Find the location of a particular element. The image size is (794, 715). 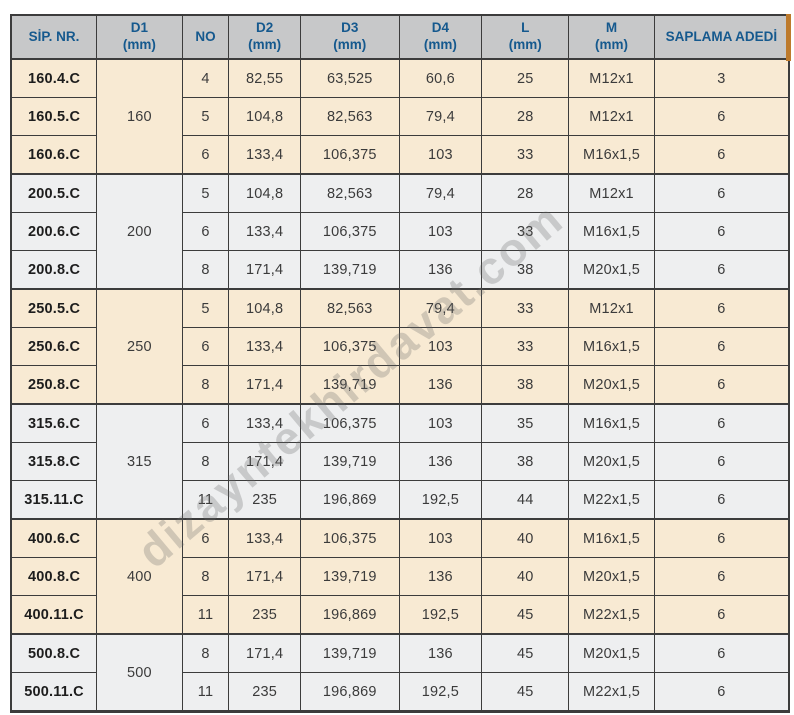

cell-d1-group: 200 is located at coordinates (139, 231).